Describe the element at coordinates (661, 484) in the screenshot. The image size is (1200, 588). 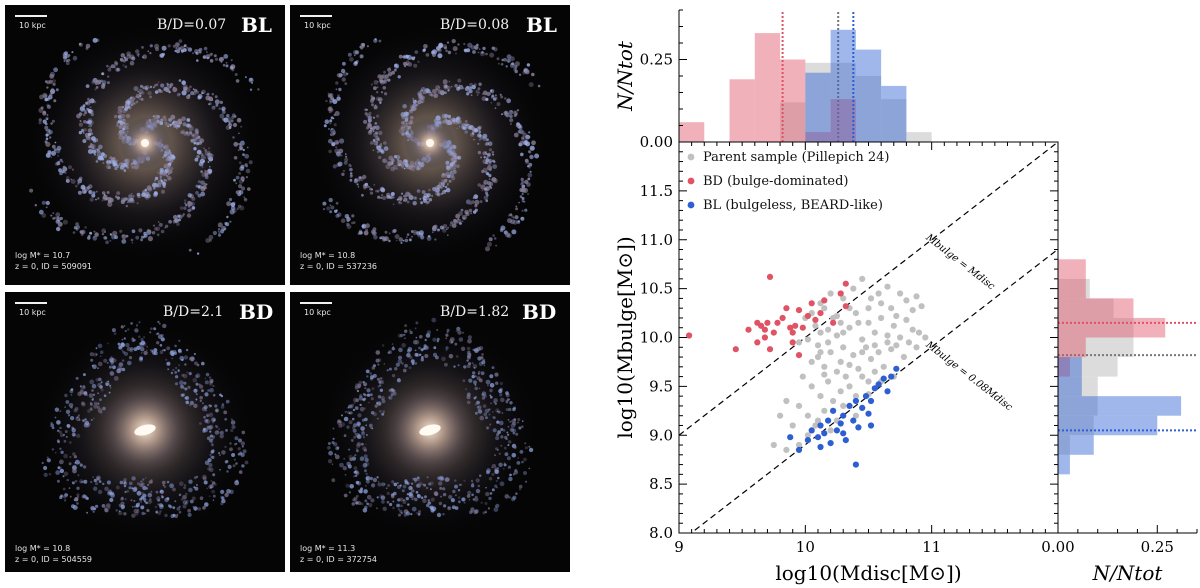
I see `y-tick-label: 8.5` at that location.